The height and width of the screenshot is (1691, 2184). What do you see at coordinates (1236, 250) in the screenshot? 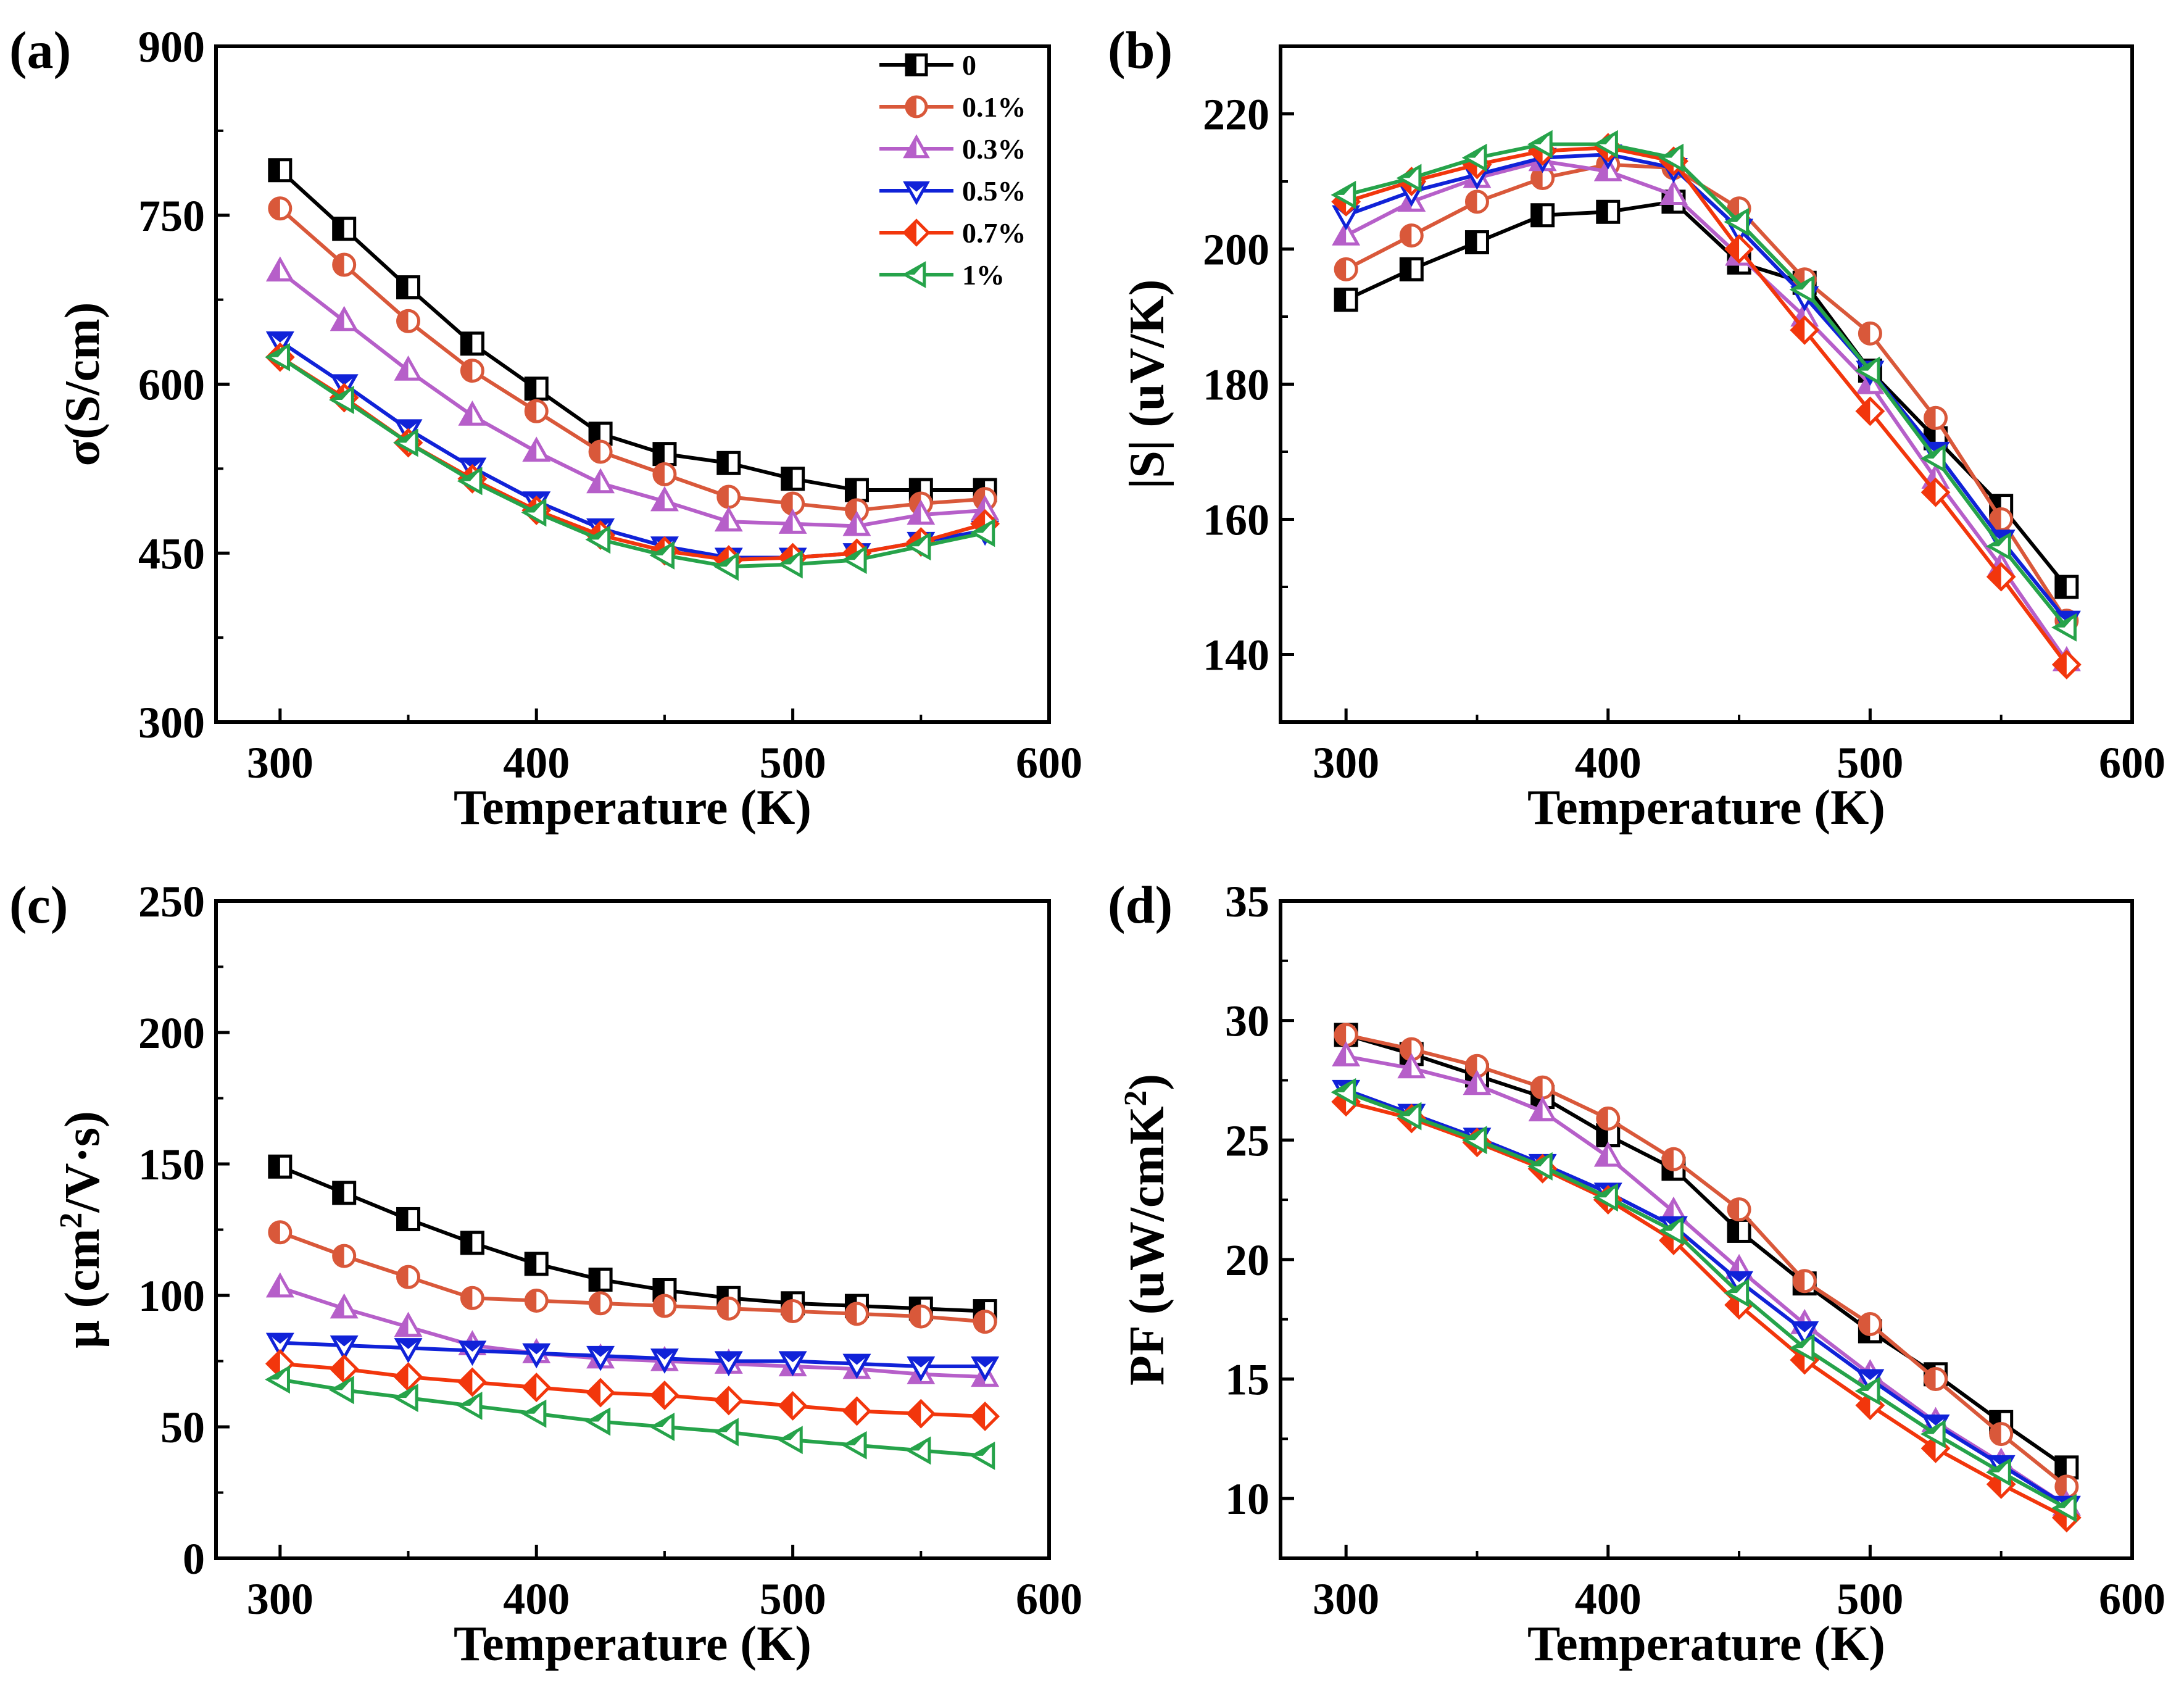
I see `panel-b-ytick-label: 200` at bounding box center [1236, 250].